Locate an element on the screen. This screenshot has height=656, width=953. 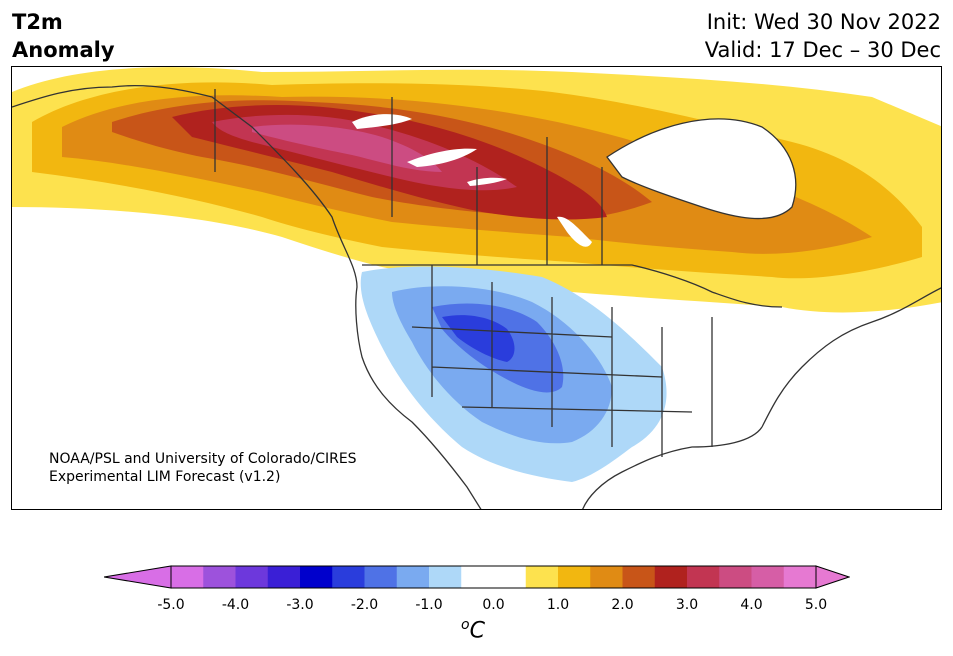
great-bear-lake is located at coordinates (382, 121).